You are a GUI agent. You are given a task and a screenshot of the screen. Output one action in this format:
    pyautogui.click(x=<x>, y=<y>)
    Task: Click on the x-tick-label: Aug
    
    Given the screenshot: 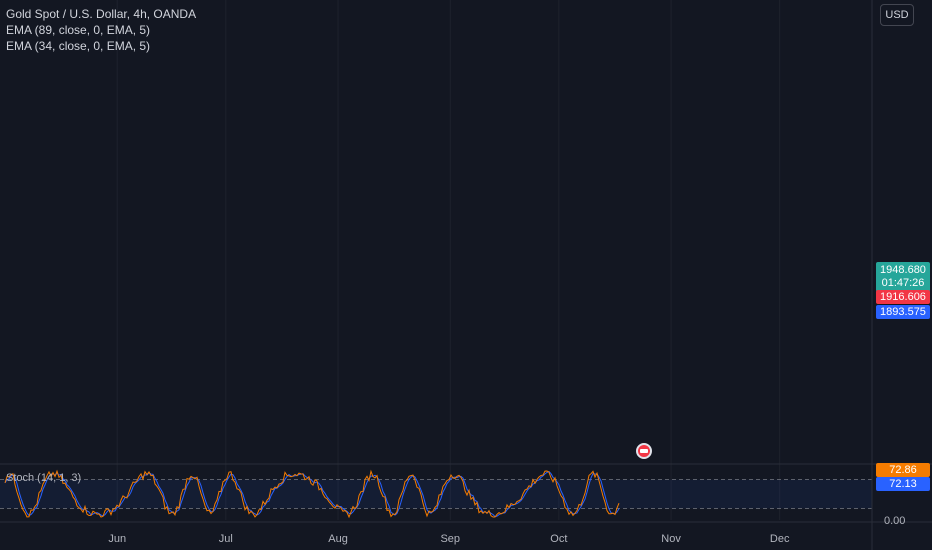 What is the action you would take?
    pyautogui.click(x=338, y=539)
    